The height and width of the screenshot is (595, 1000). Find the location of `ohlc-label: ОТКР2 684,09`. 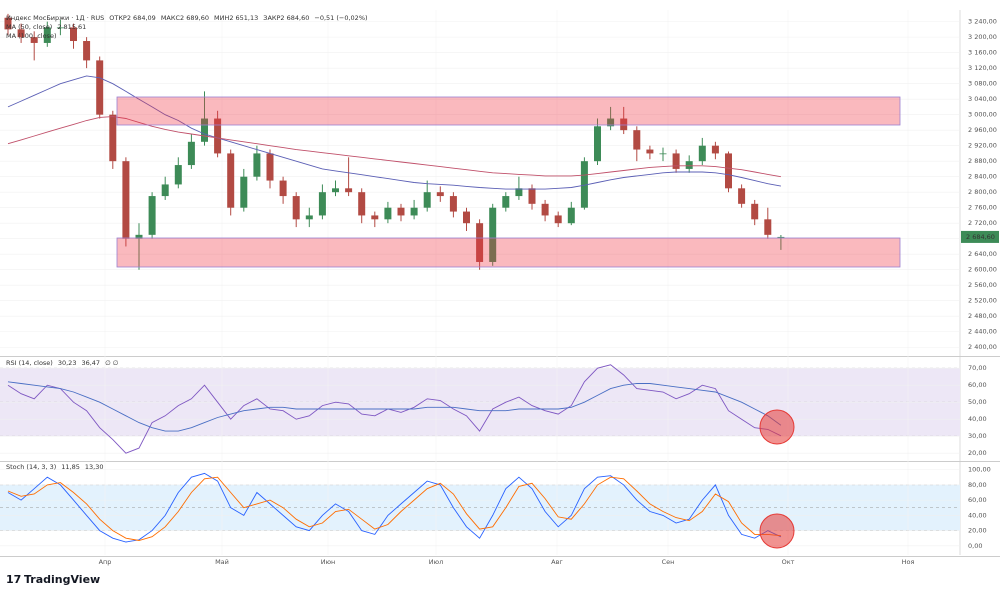

ohlc-label: ОТКР2 684,09 is located at coordinates (132, 18).